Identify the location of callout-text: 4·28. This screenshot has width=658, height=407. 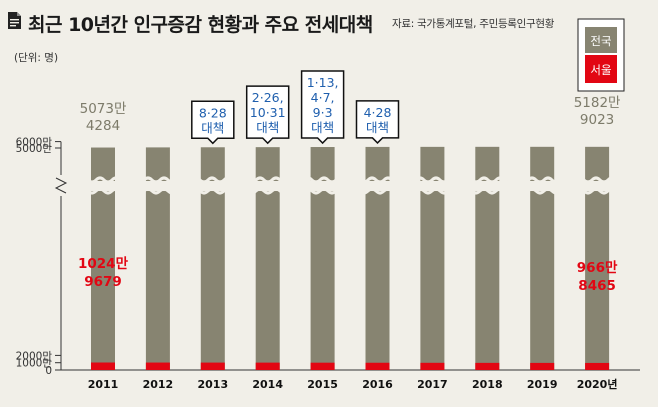
(378, 112).